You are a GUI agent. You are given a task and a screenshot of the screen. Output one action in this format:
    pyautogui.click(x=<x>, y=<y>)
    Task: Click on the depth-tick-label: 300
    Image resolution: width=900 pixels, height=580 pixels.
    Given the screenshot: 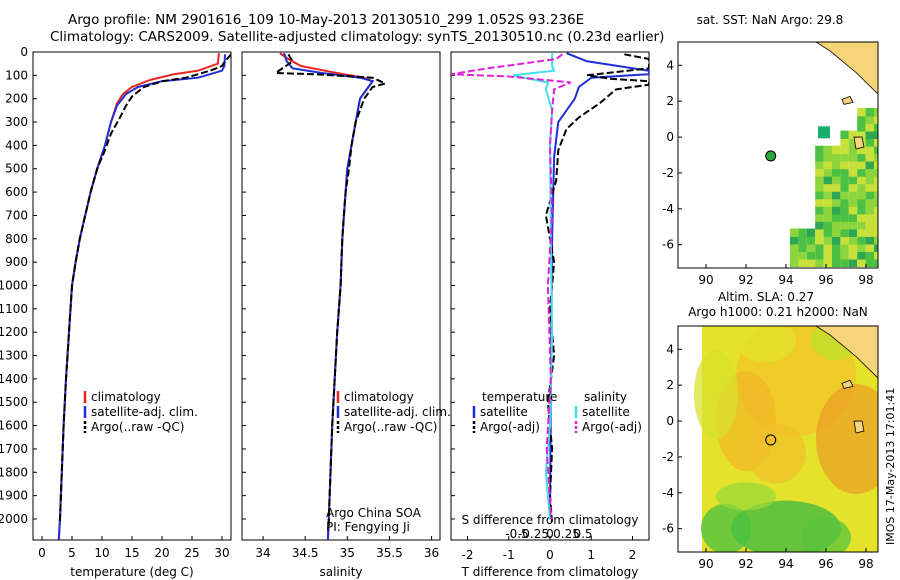 What is the action you would take?
    pyautogui.click(x=16, y=122)
    